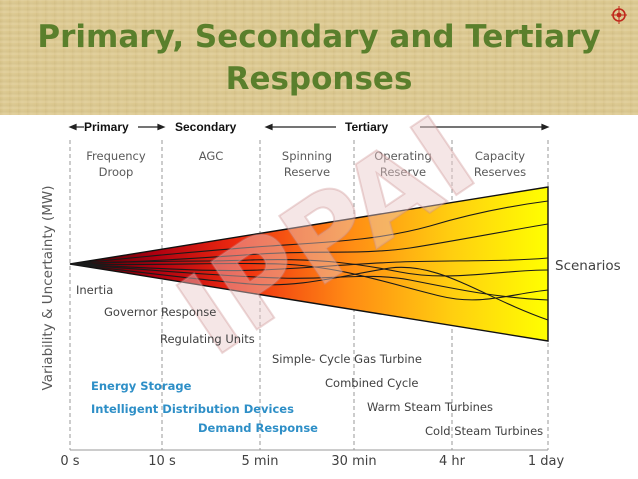  Describe the element at coordinates (619, 15) in the screenshot. I see `org-emblem-icon` at that location.